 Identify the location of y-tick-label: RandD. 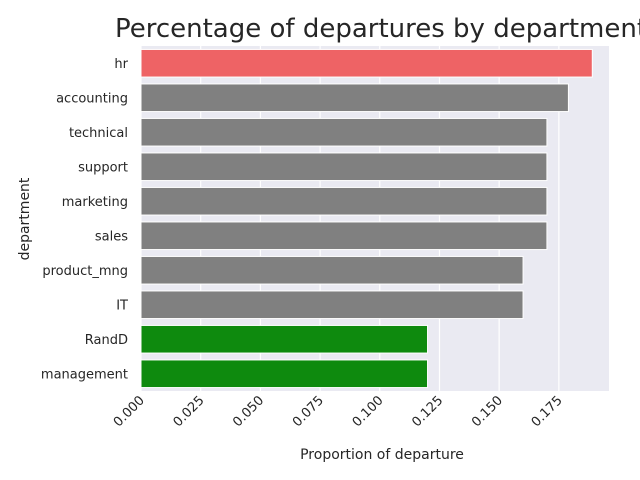
(106, 340).